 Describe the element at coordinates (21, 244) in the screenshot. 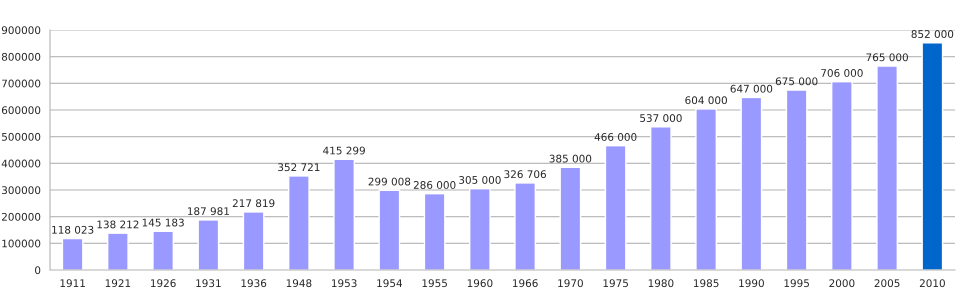

I see `y-tick-label: 100000` at that location.